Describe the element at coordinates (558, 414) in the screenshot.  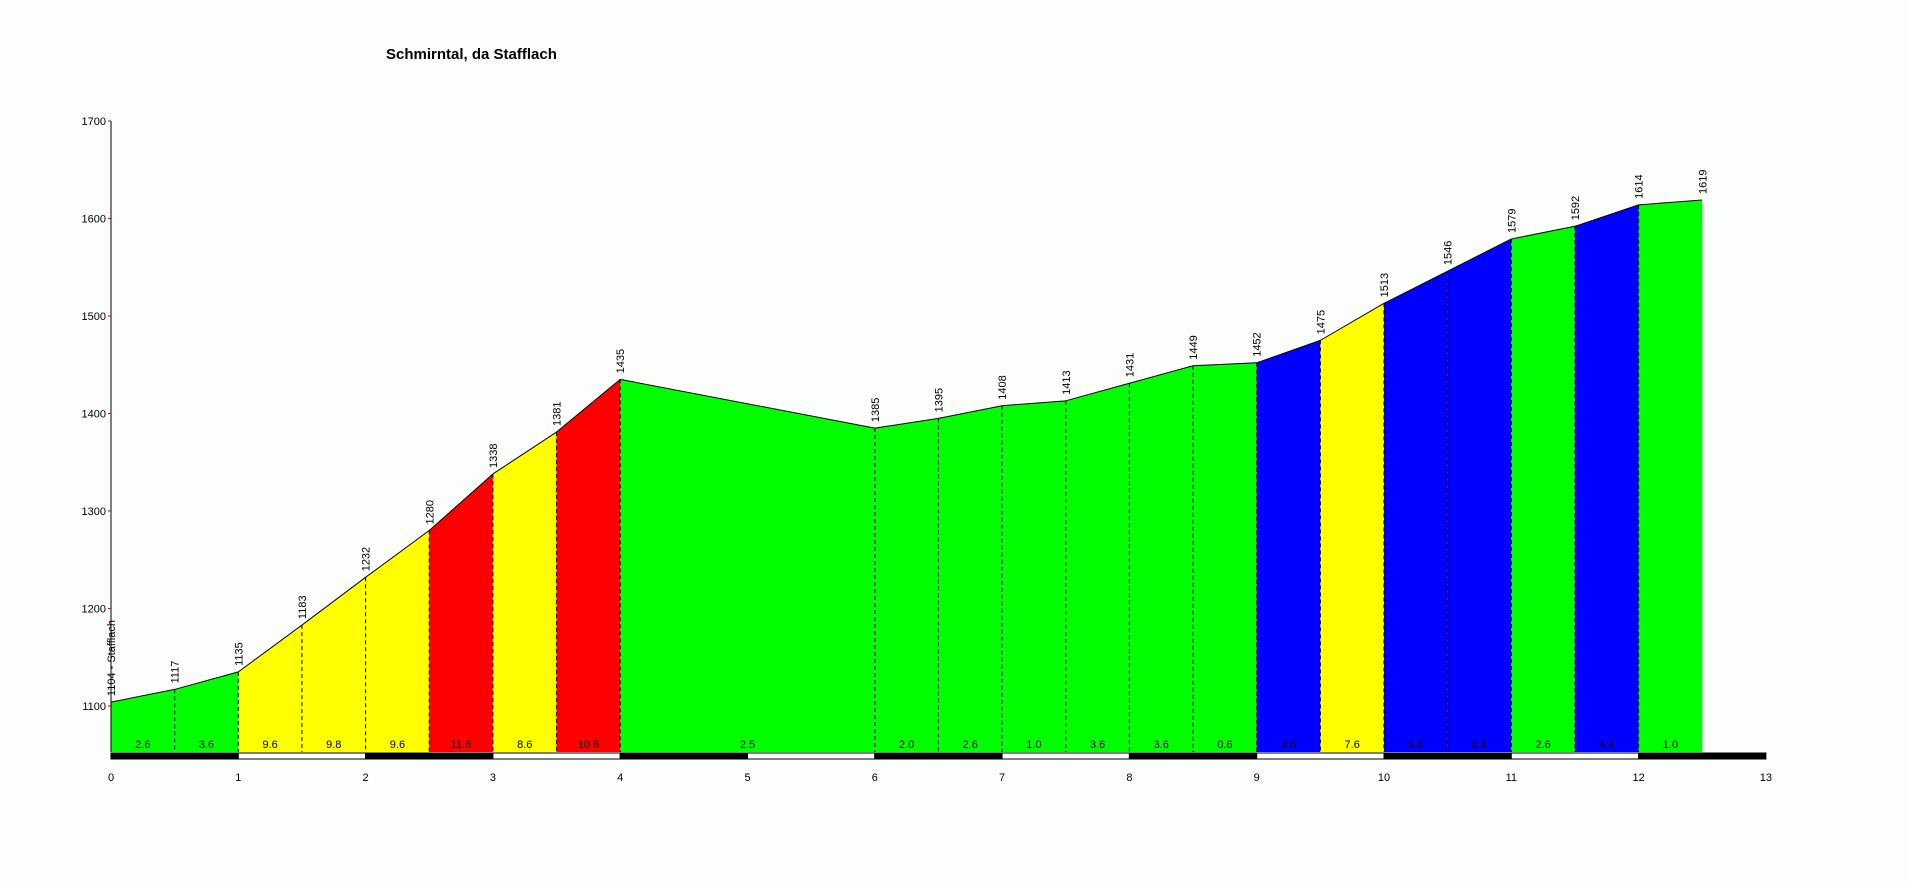
I see `point-altitude-label: 1381` at that location.